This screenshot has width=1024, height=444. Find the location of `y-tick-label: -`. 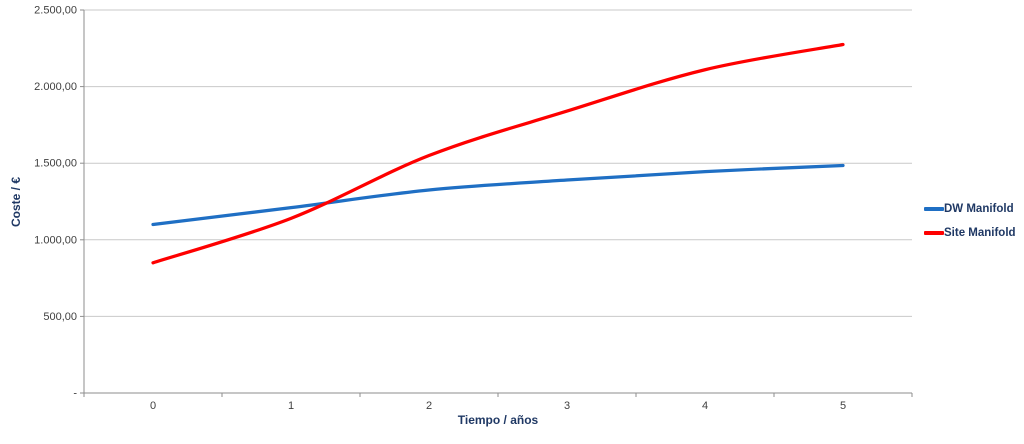

y-tick-label: - is located at coordinates (75, 394).